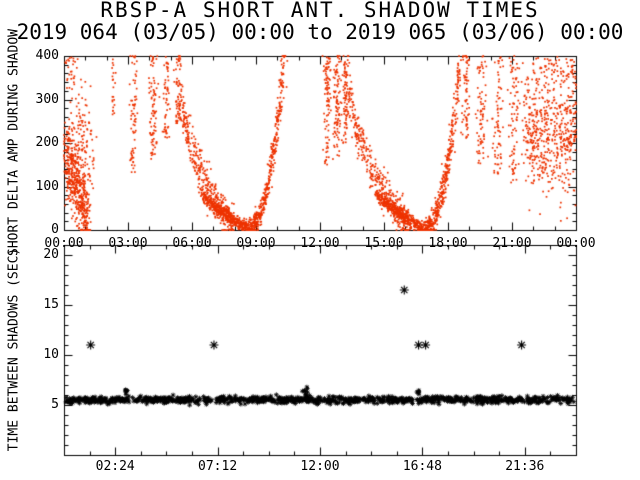 The image size is (640, 480). Describe the element at coordinates (320, 243) in the screenshot. I see `top-x-tick-label: 12:00` at that location.